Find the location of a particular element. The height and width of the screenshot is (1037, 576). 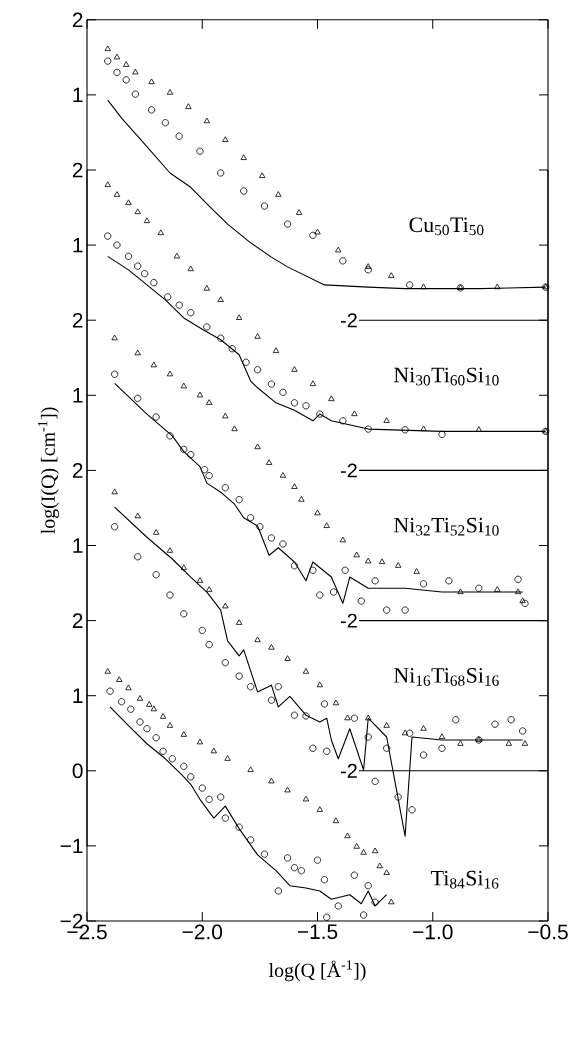

annotation: Ni$_{30}$Ti$_{60}$Si$_{10}$ is located at coordinates (446, 376).